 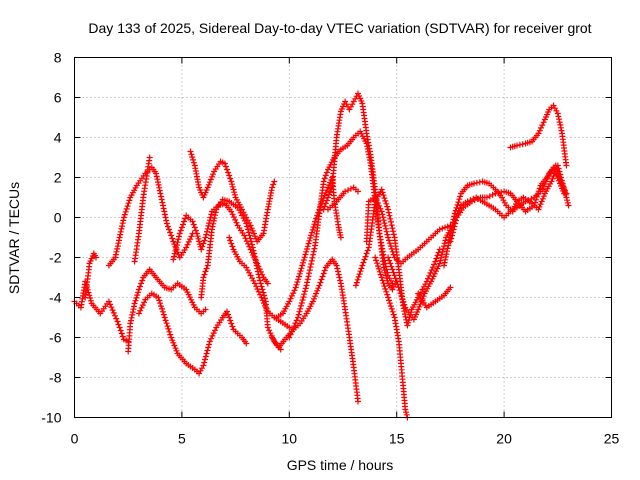 What do you see at coordinates (51, 418) in the screenshot?
I see `y-tick-label: -10` at bounding box center [51, 418].